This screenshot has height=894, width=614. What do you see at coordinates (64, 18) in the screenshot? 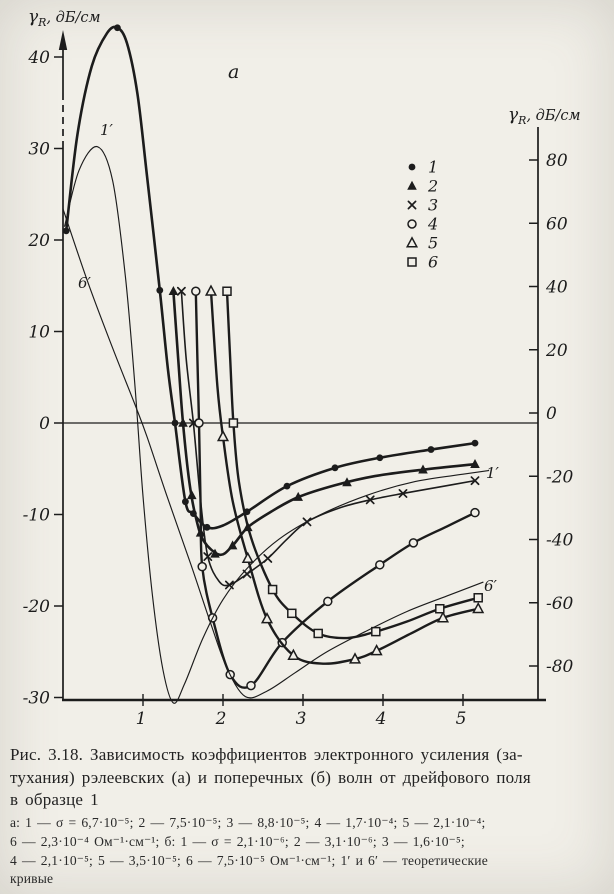
I see `left-axis-label: γR, дБ/см` at bounding box center [64, 18].